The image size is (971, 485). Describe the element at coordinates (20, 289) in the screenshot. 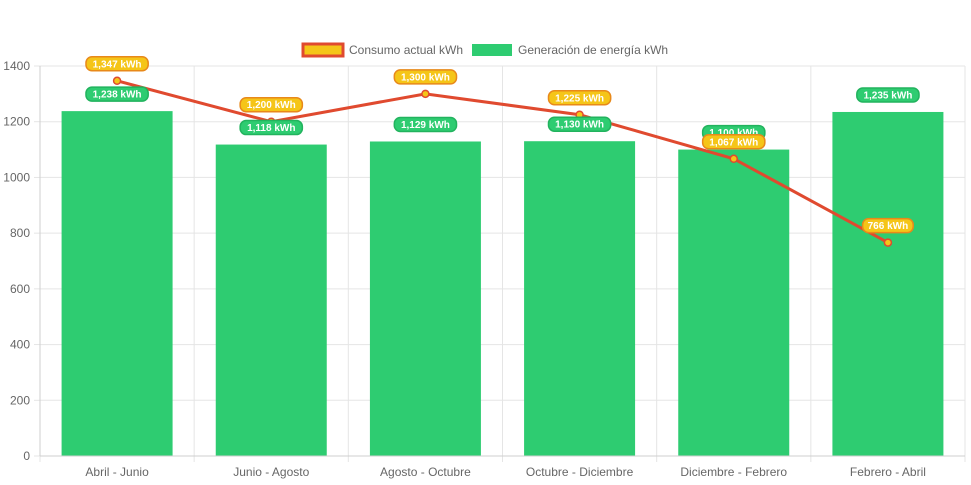

I see `y-tick-label: 600` at that location.